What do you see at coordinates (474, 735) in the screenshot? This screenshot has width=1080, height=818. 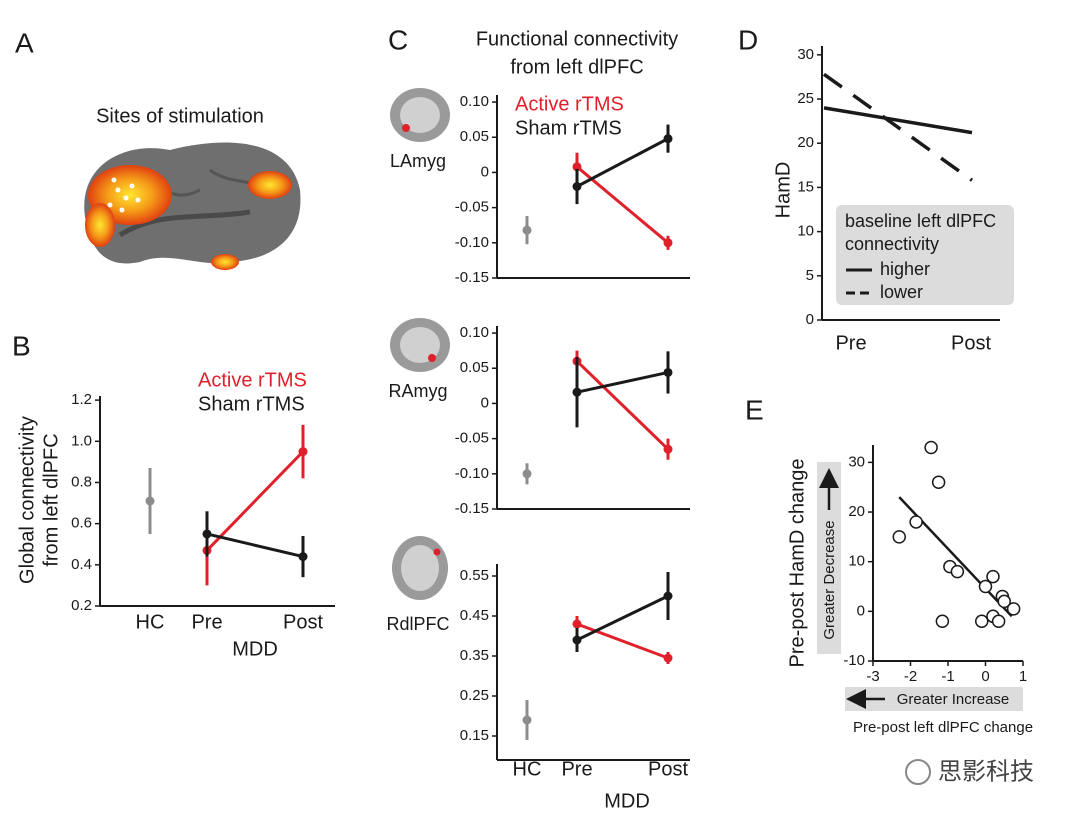 I see `y-tick-label: 0.15` at bounding box center [474, 735].